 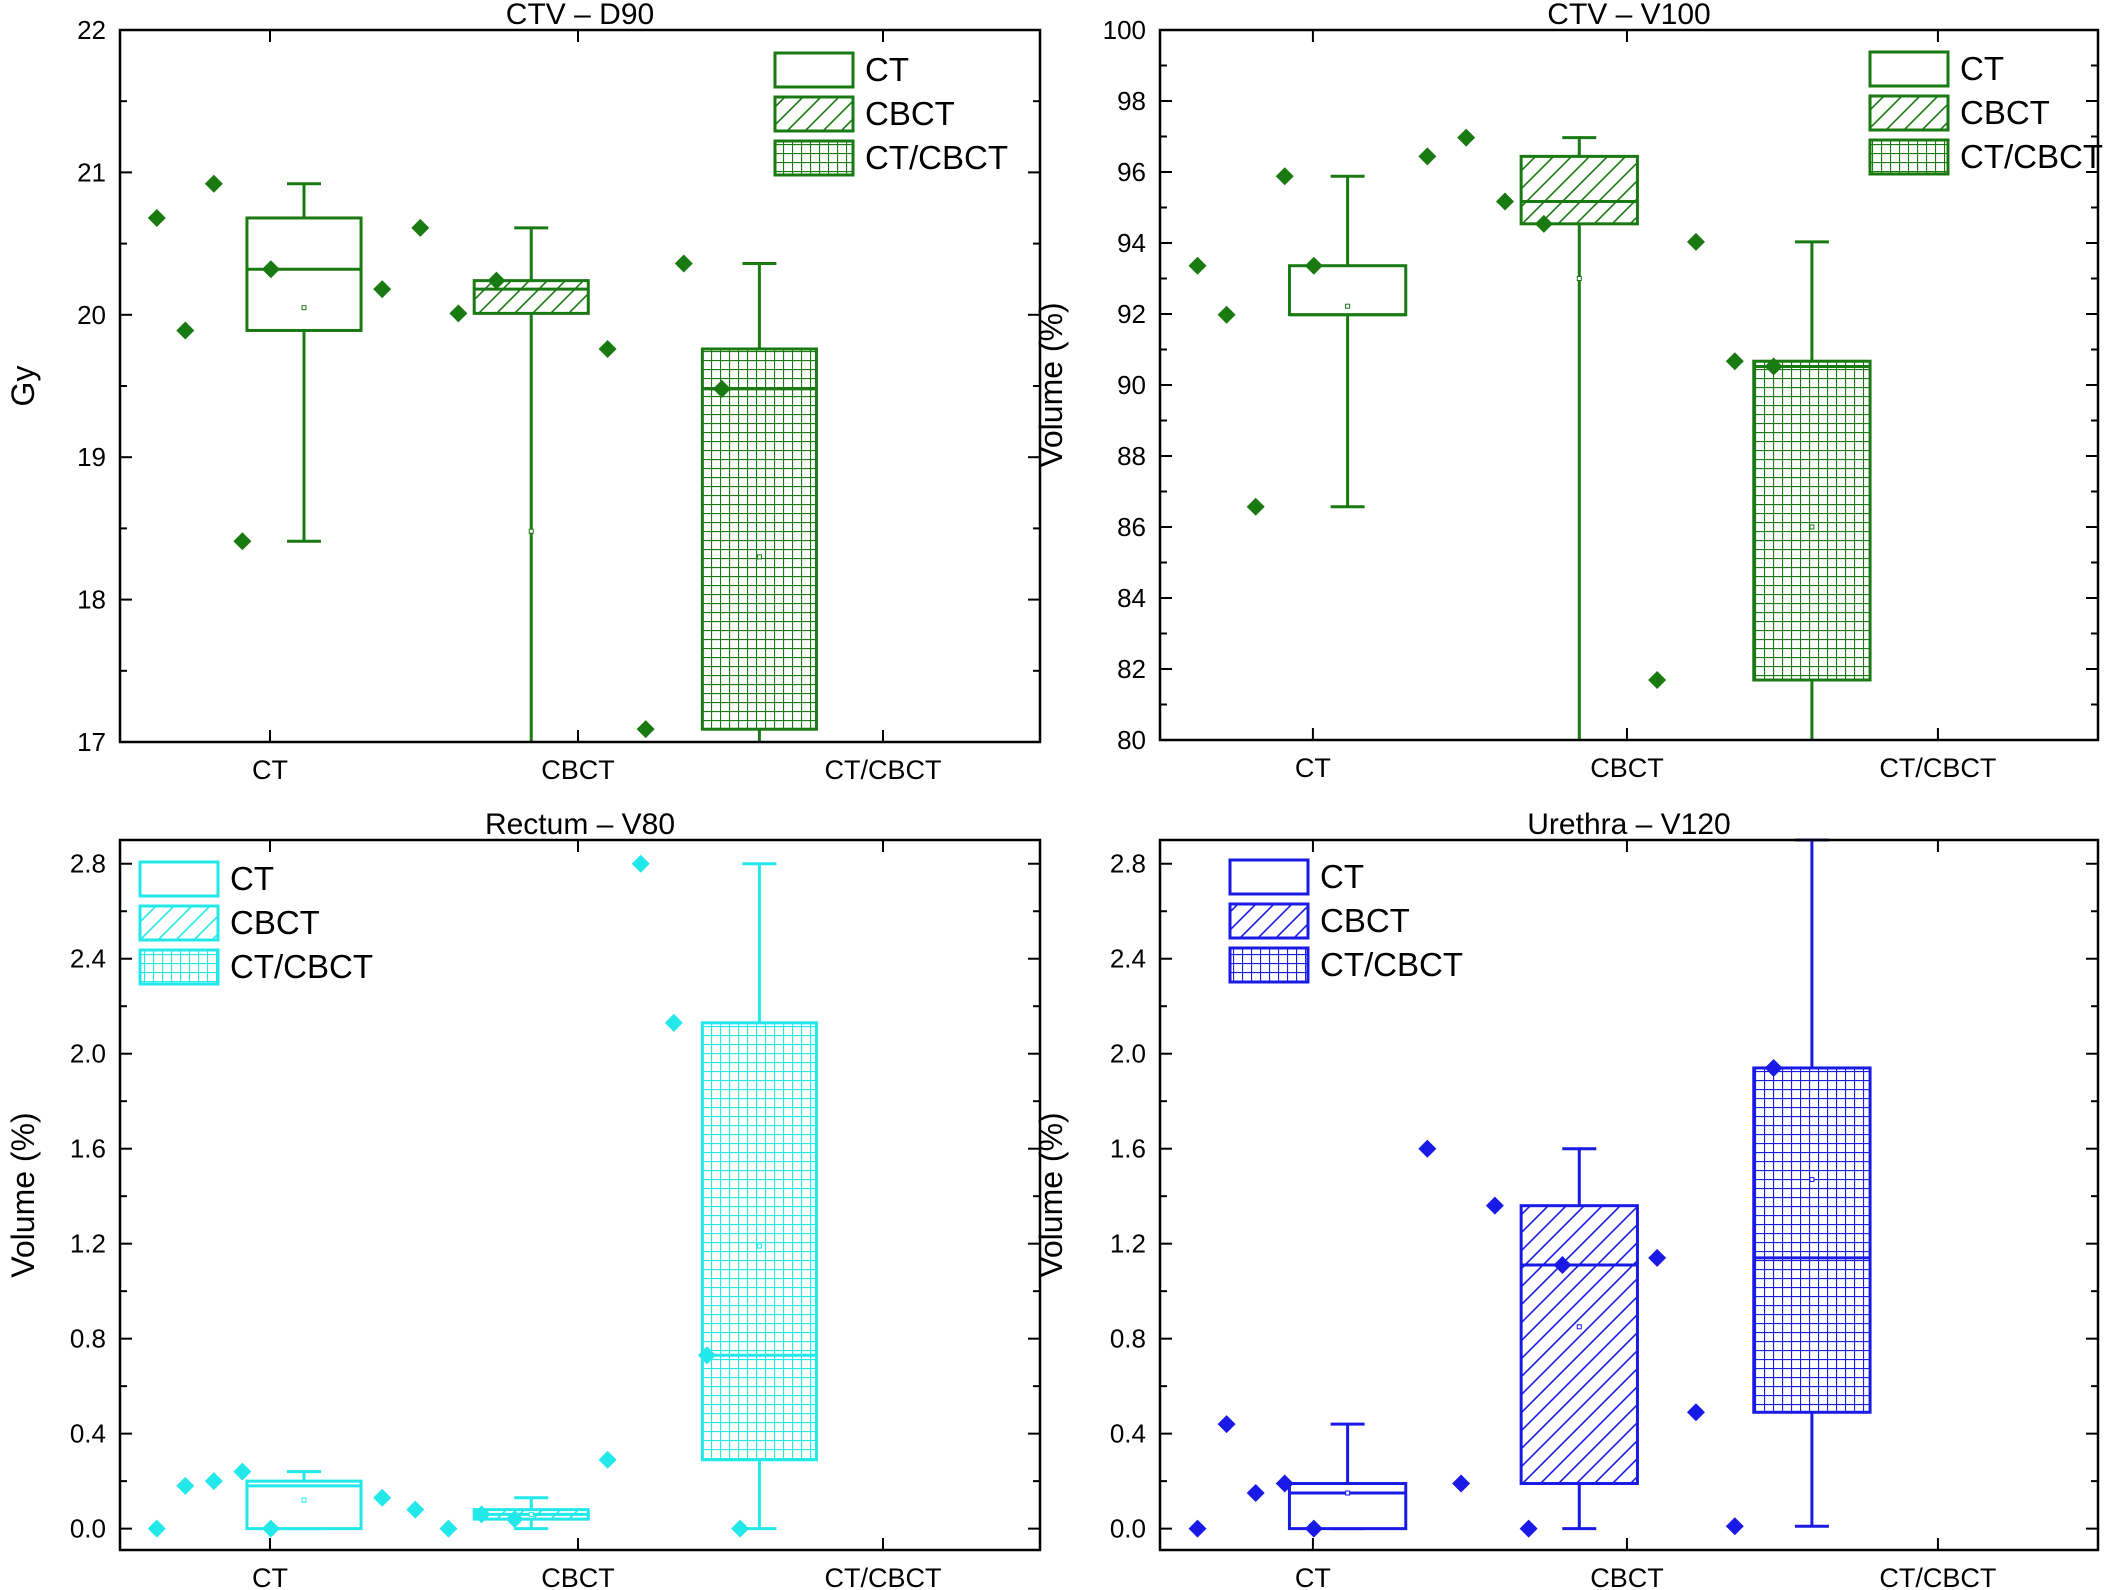 What do you see at coordinates (1528, 434) in the screenshot?
I see `series-cbct` at bounding box center [1528, 434].